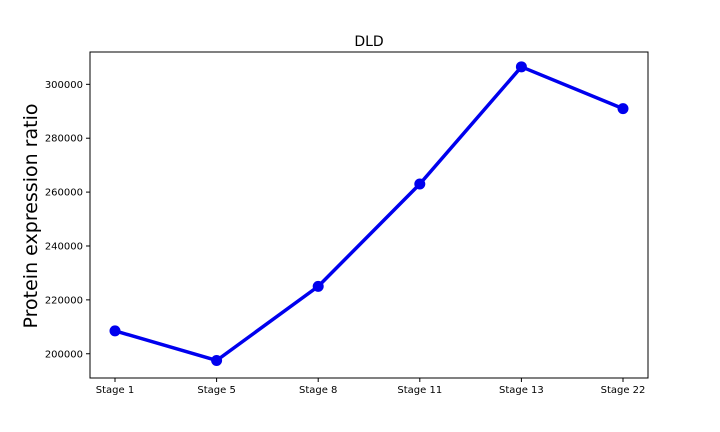 This screenshot has height=432, width=720. What do you see at coordinates (419, 390) in the screenshot?
I see `x-tick-label: Stage 11` at bounding box center [419, 390].